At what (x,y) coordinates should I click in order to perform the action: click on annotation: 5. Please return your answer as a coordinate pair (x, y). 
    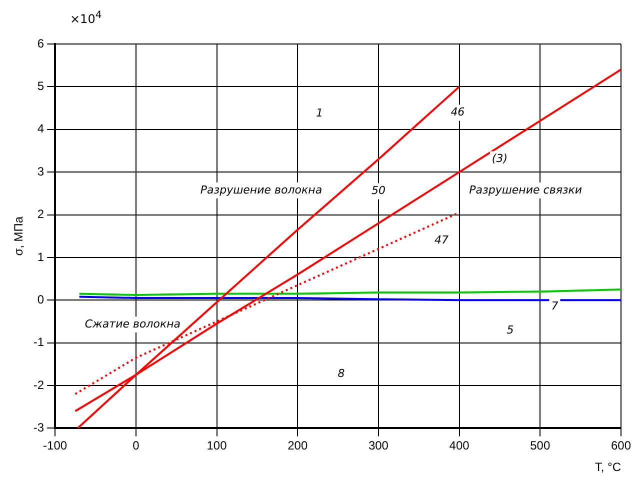
    Looking at the image, I should click on (510, 329).